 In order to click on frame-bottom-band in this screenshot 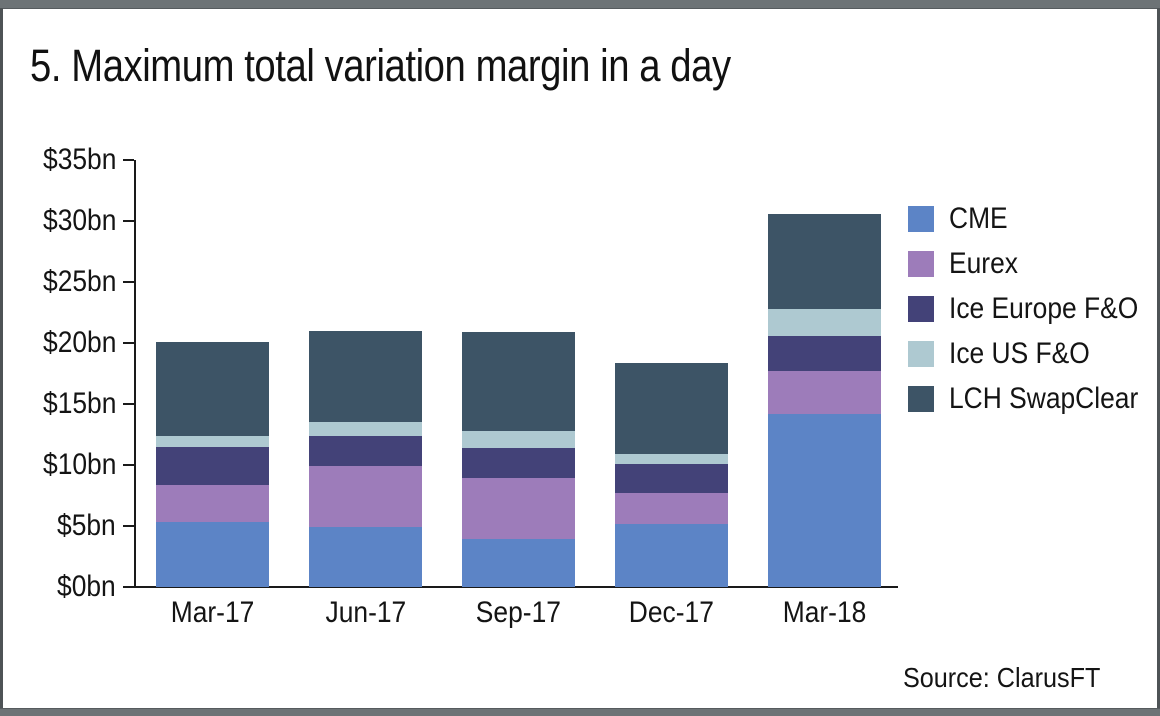, I will do `click(580, 712)`.